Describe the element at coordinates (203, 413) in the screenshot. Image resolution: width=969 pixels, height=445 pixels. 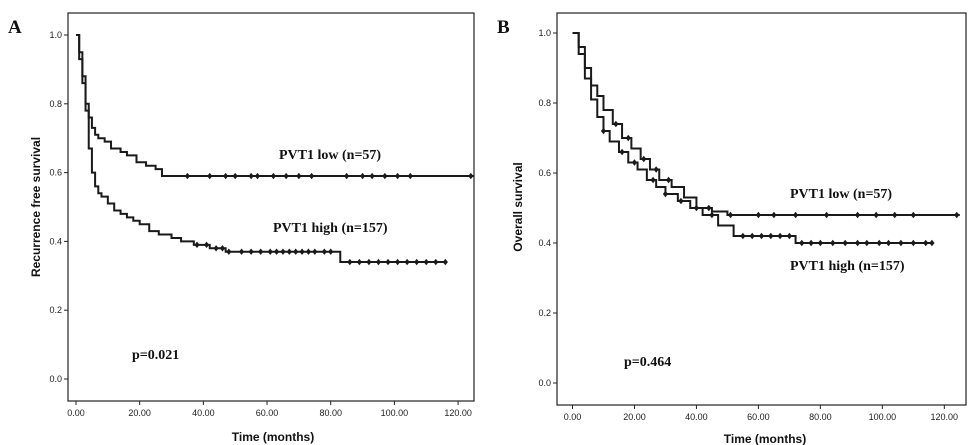
I see `x-tick-label-a-2: 40.00` at that location.